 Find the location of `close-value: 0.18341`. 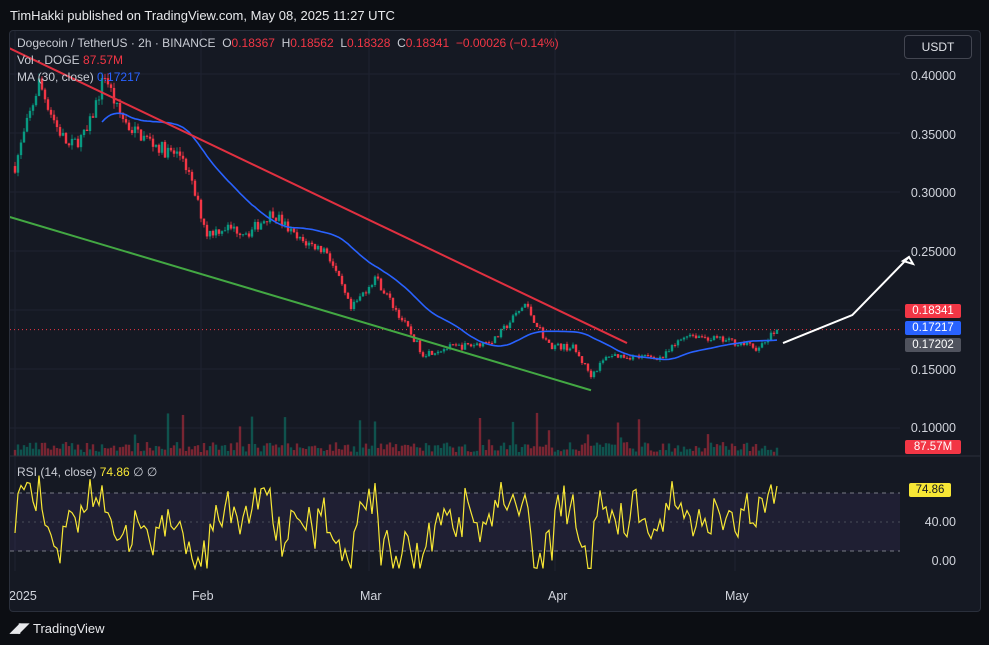

close-value: 0.18341 is located at coordinates (427, 43).